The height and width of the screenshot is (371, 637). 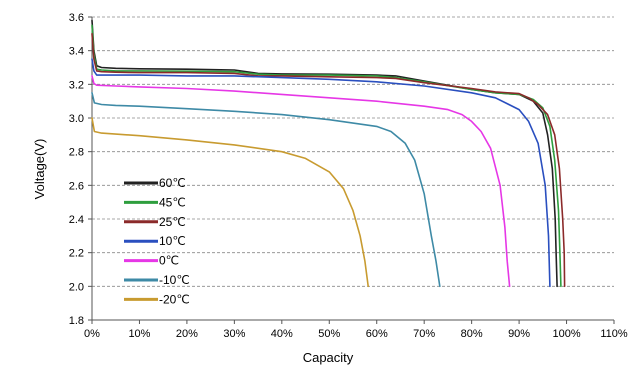 What do you see at coordinates (377, 334) in the screenshot?
I see `x-tick-label: 60%` at bounding box center [377, 334].